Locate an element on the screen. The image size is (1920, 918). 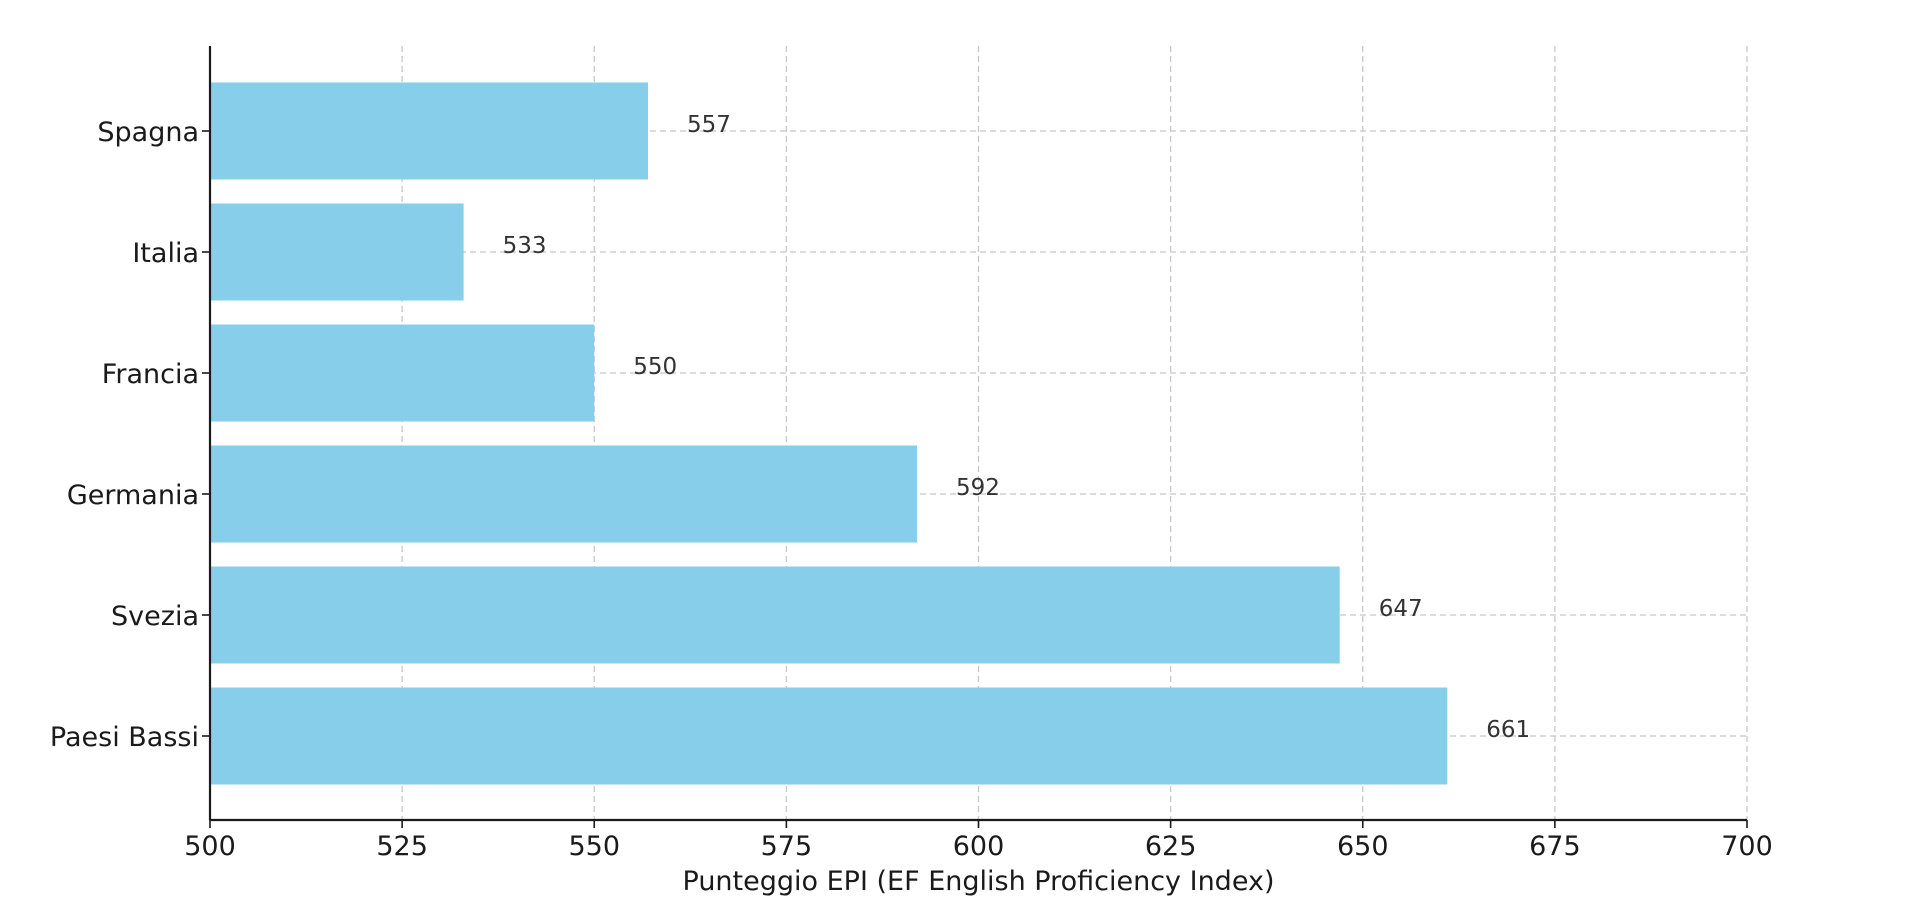
x-tick-label: 575 is located at coordinates (787, 846).